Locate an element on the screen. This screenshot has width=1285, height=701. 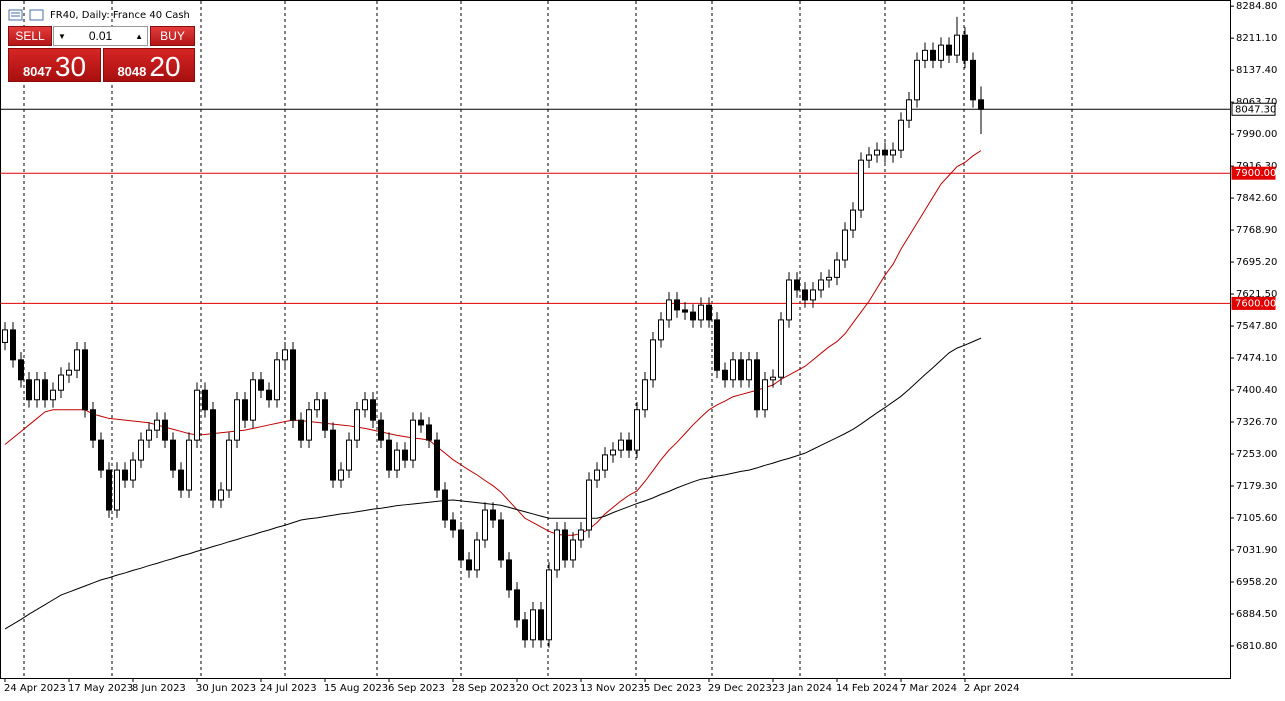
x-tick-label: 2 Apr 2024 is located at coordinates (991, 688).